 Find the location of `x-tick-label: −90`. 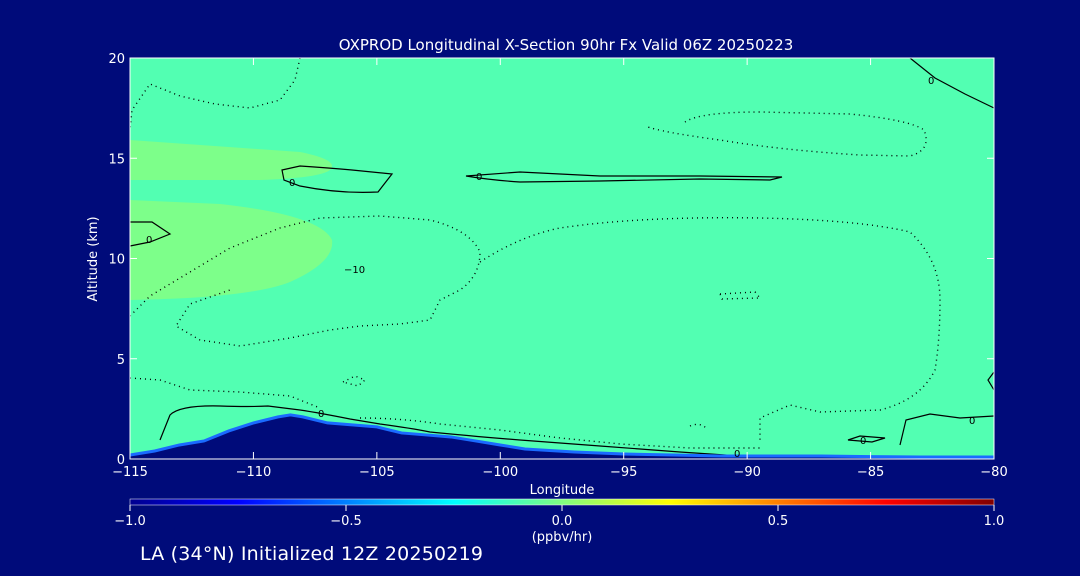

x-tick-label: −90 is located at coordinates (746, 472).